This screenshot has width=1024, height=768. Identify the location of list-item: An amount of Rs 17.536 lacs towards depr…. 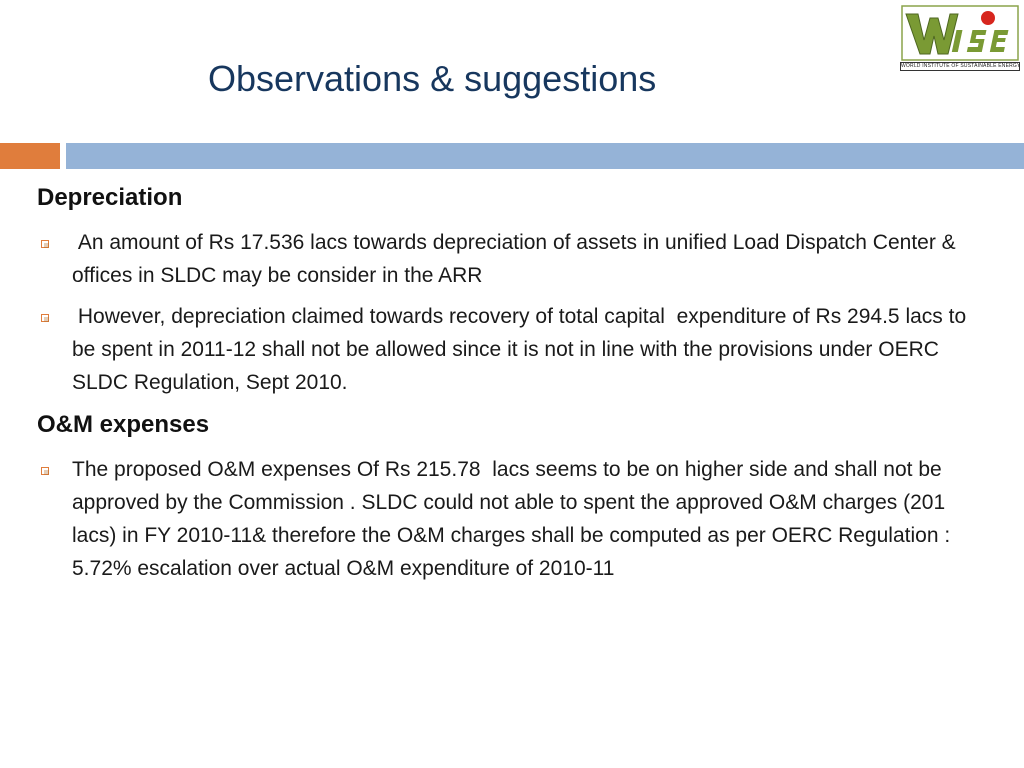
(507, 259).